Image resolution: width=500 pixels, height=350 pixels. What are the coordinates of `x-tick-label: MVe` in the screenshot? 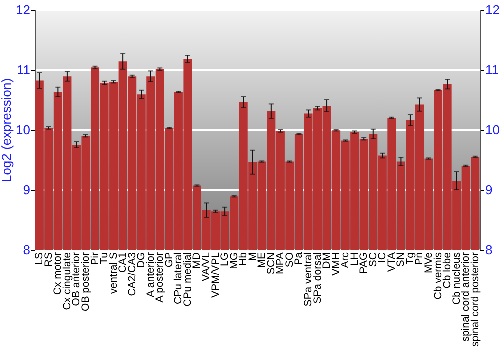 It's located at (429, 263).